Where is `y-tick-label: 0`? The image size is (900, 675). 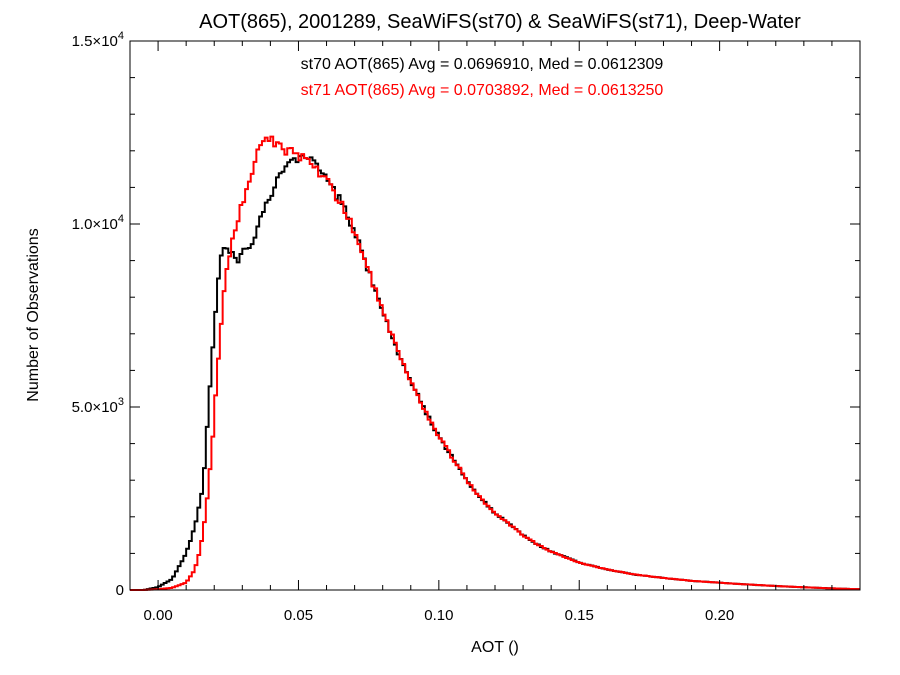 y-tick-label: 0 is located at coordinates (120, 590).